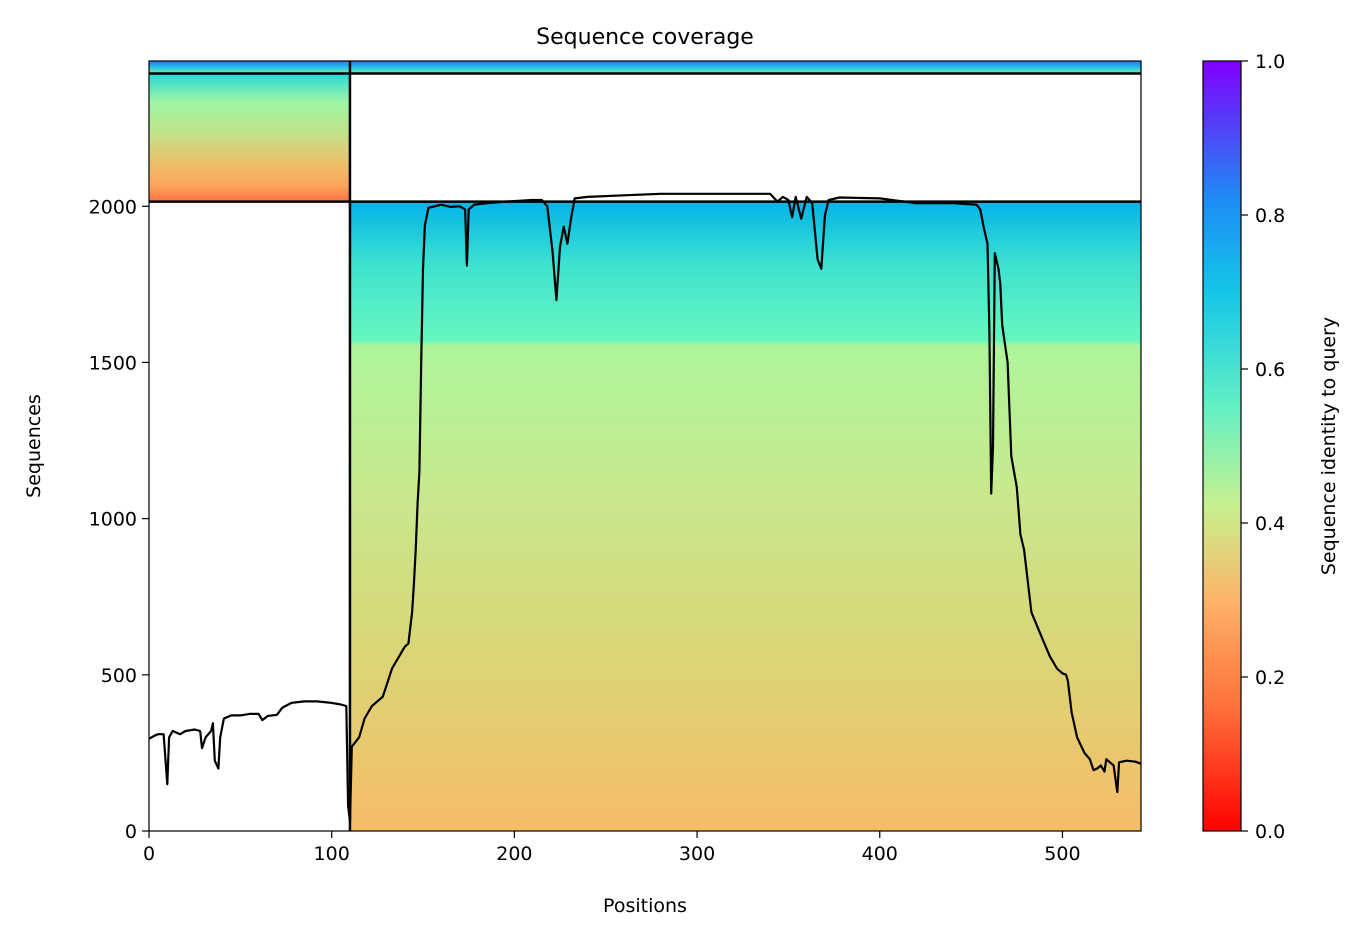 The height and width of the screenshot is (939, 1364). Describe the element at coordinates (645, 37) in the screenshot. I see `chart-title: Sequence coverage` at that location.